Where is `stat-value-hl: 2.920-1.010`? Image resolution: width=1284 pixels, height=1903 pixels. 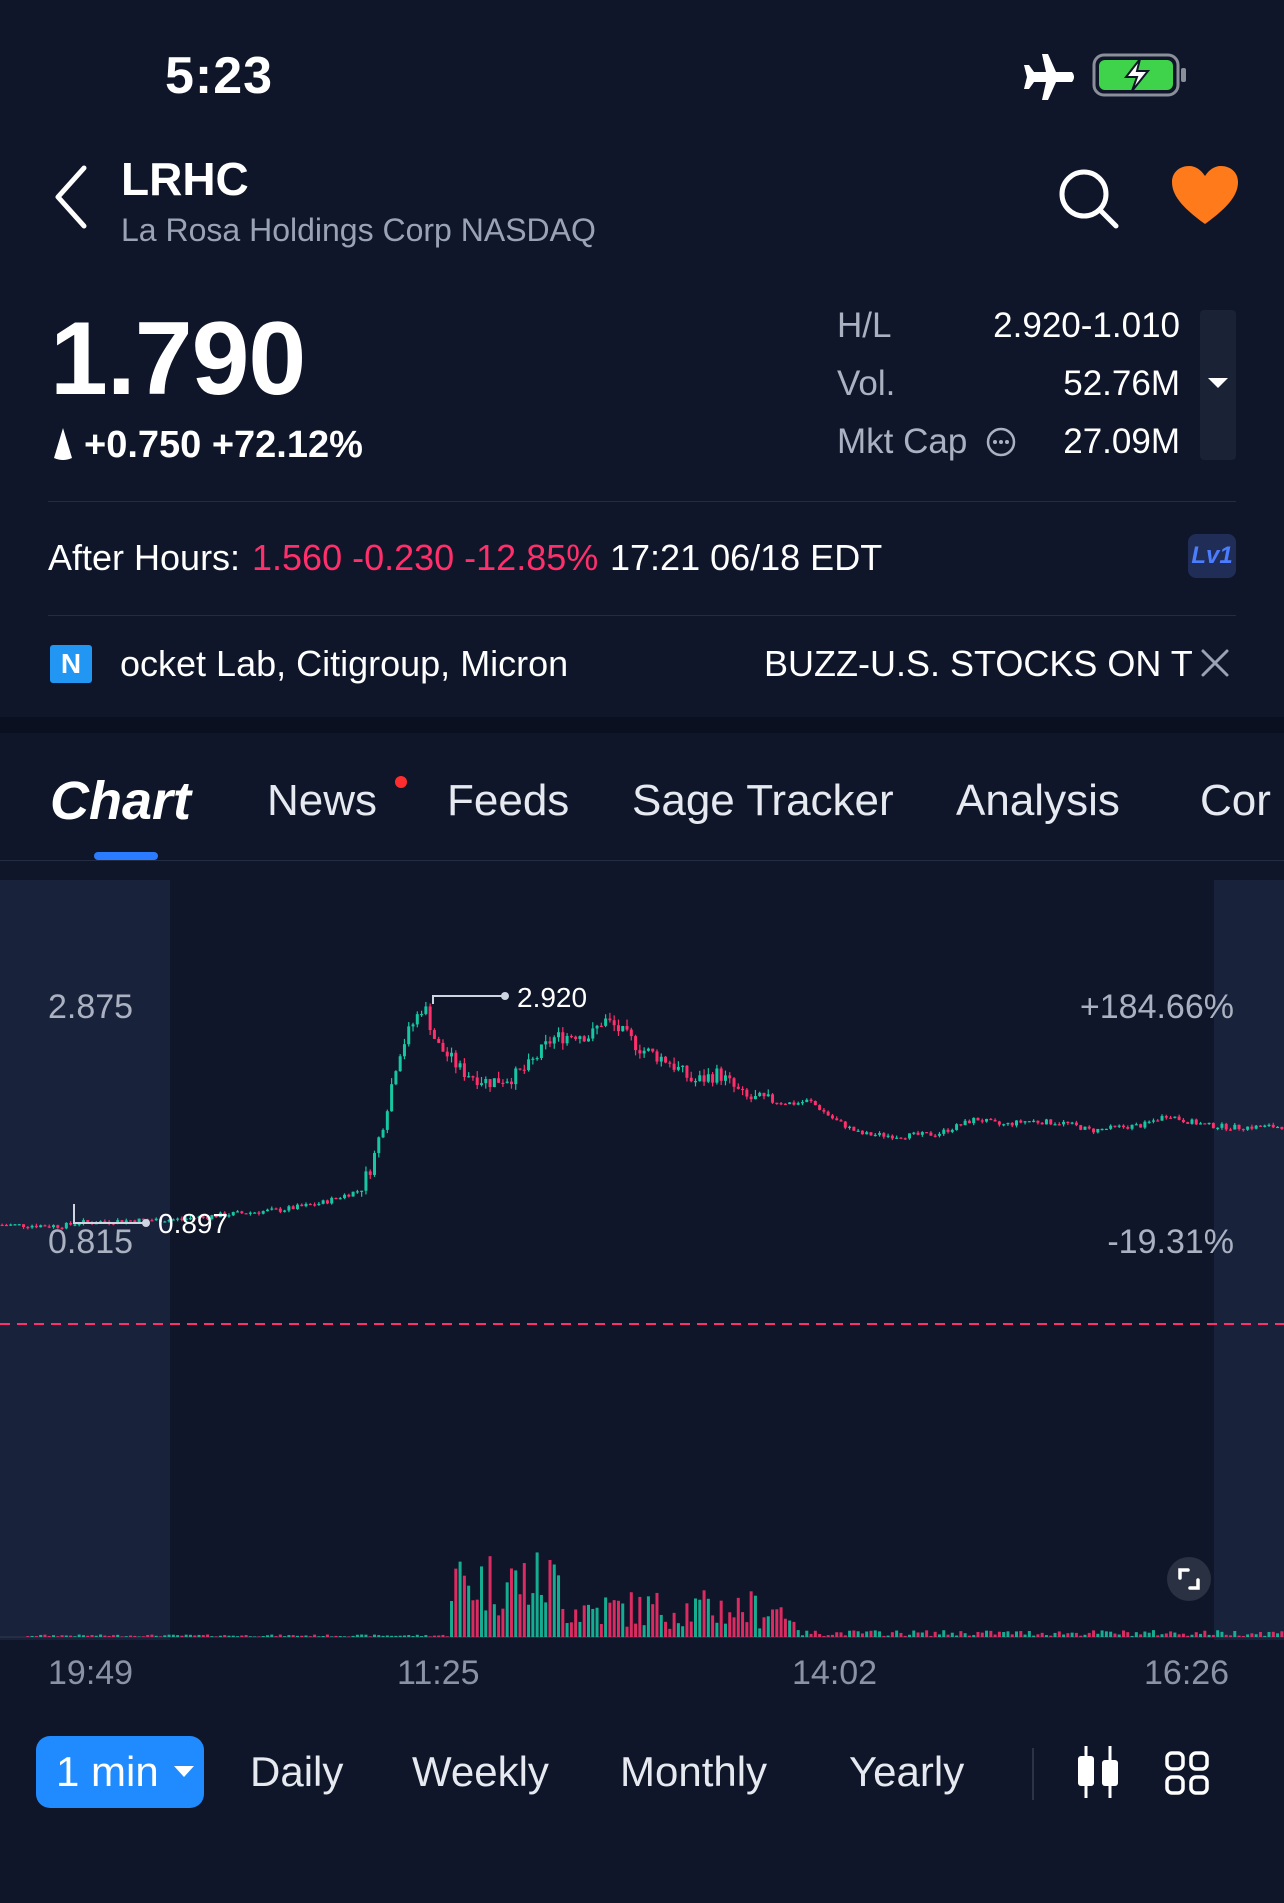 stat-value-hl: 2.920-1.010 is located at coordinates (1086, 325).